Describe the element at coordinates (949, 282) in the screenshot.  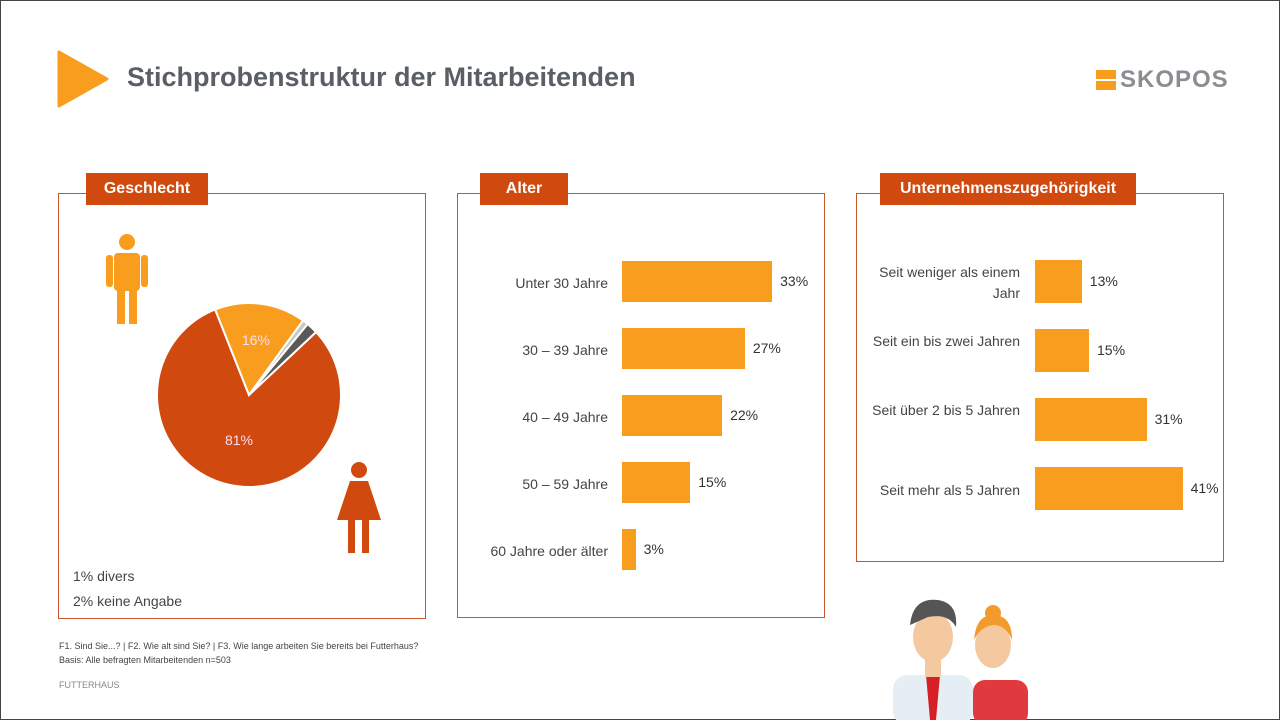
I see `bar-category-label: Seit weniger als einem Jahr` at that location.